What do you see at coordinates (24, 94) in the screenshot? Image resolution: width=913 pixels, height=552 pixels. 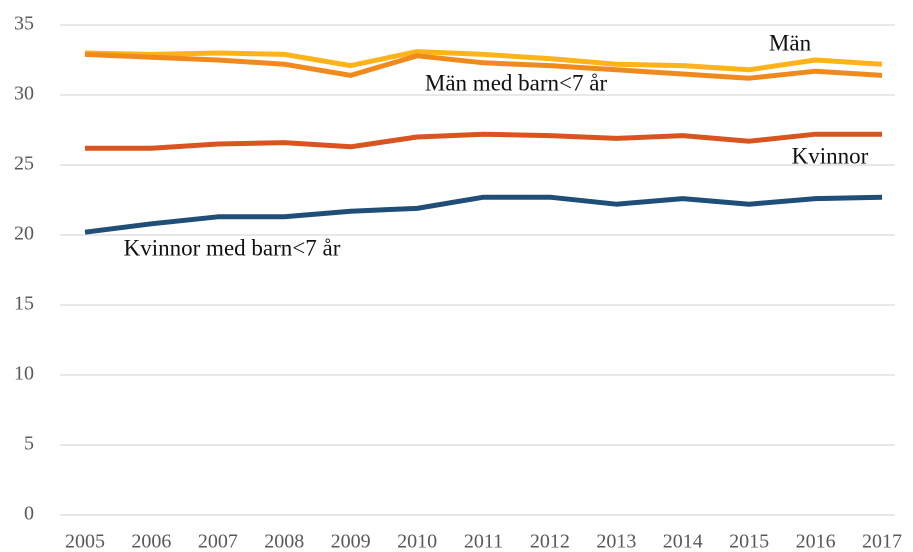 I see `y-tick-label: 30` at bounding box center [24, 94].